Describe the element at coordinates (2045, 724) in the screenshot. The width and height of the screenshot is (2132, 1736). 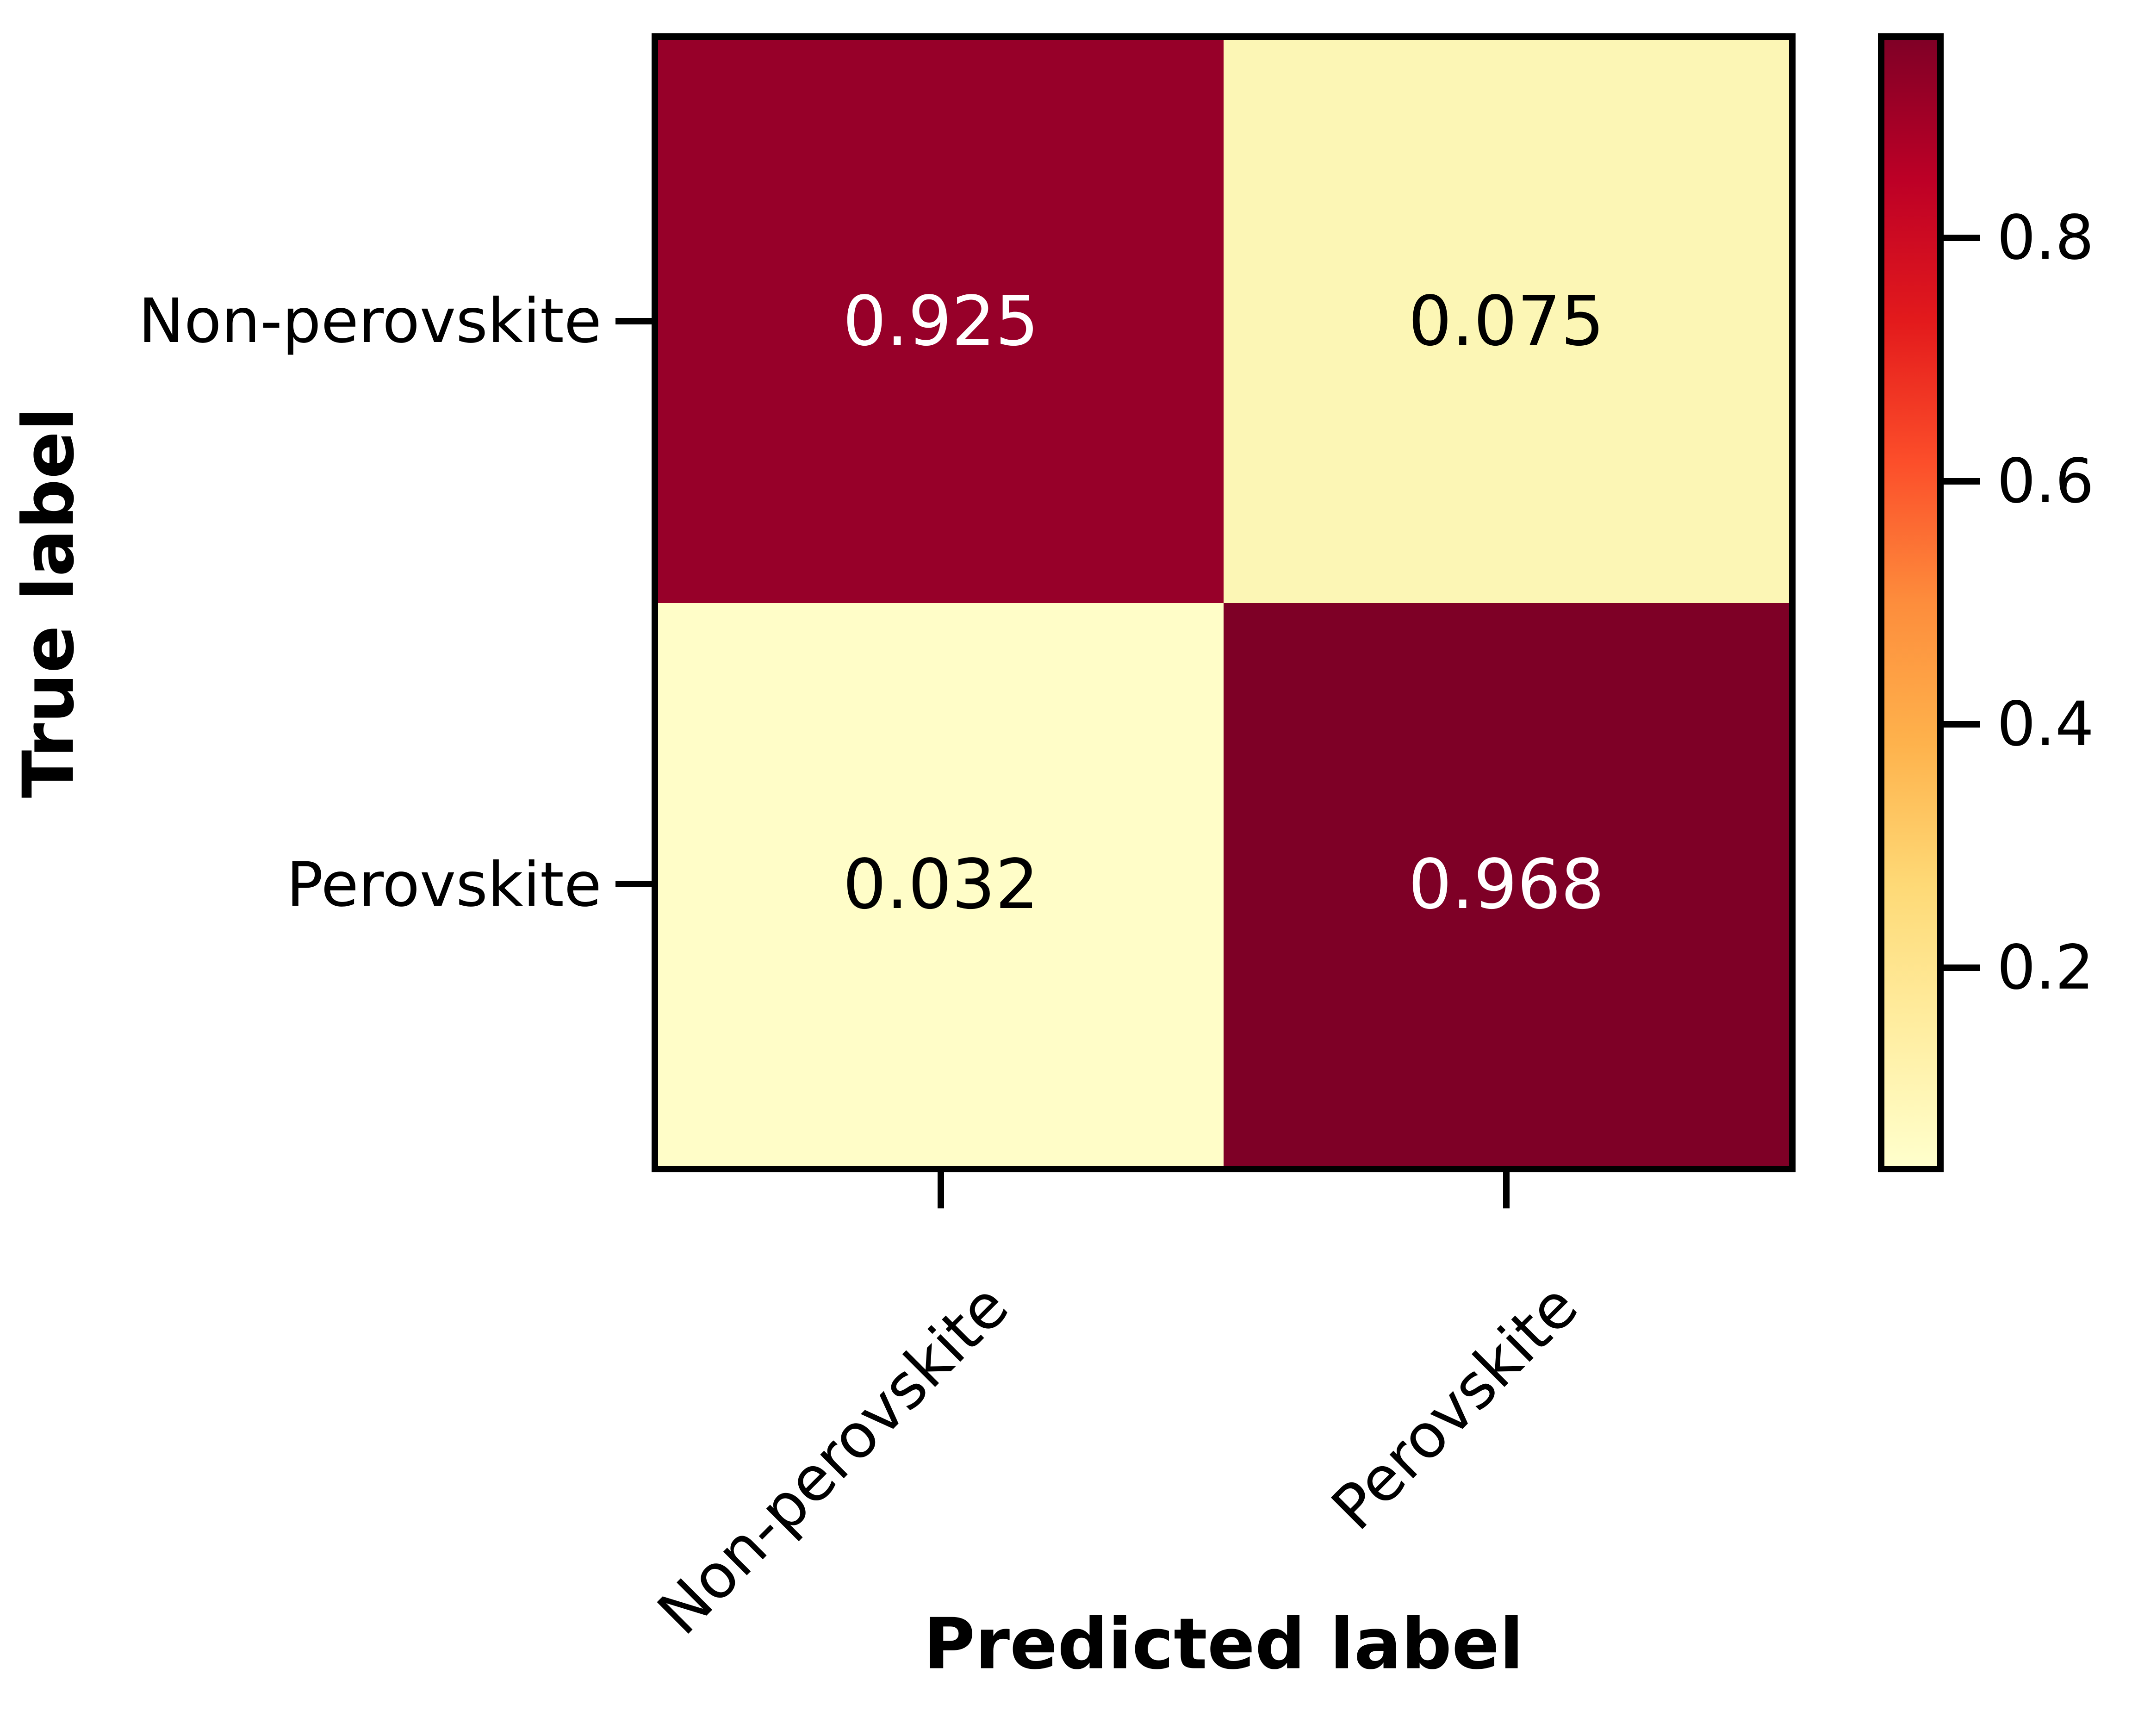
I see `colorbar-tick-label: 0.4` at that location.